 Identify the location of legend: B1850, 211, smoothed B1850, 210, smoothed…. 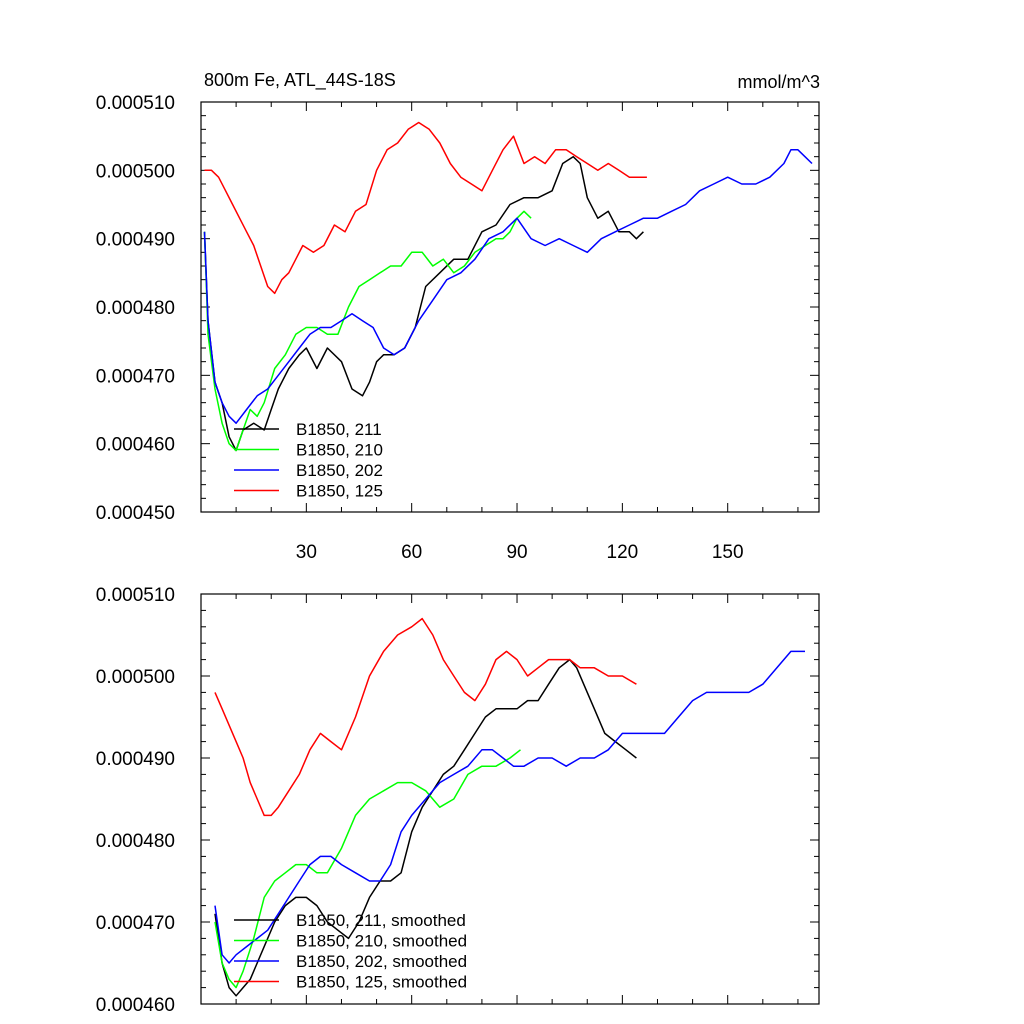
(350, 951).